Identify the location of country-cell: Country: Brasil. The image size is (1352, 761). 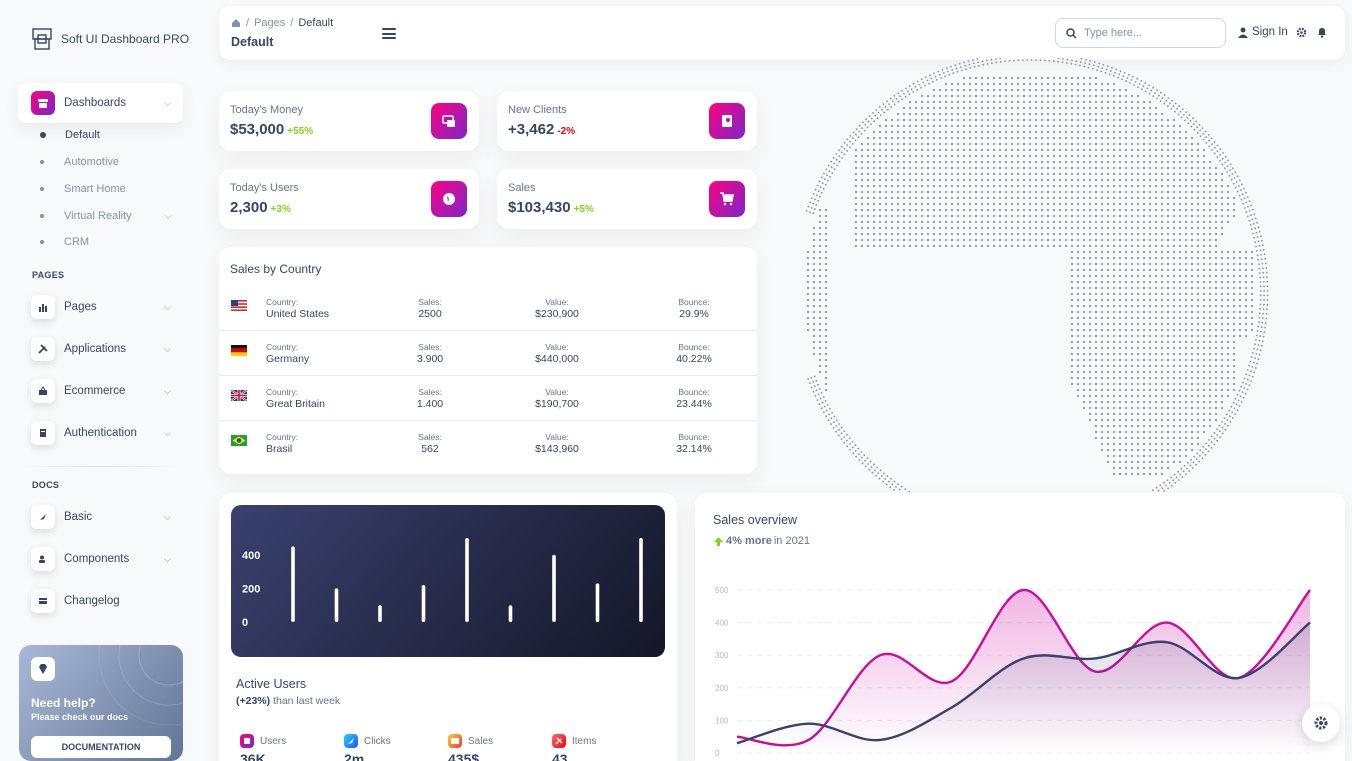
(282, 443).